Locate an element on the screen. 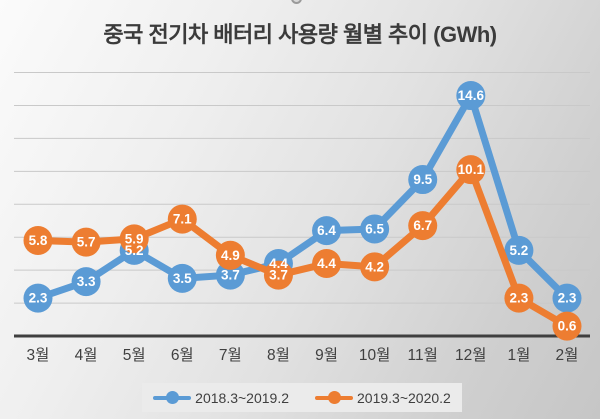 Image resolution: width=600 pixels, height=419 pixels. data-point-label: 6.7 is located at coordinates (422, 225).